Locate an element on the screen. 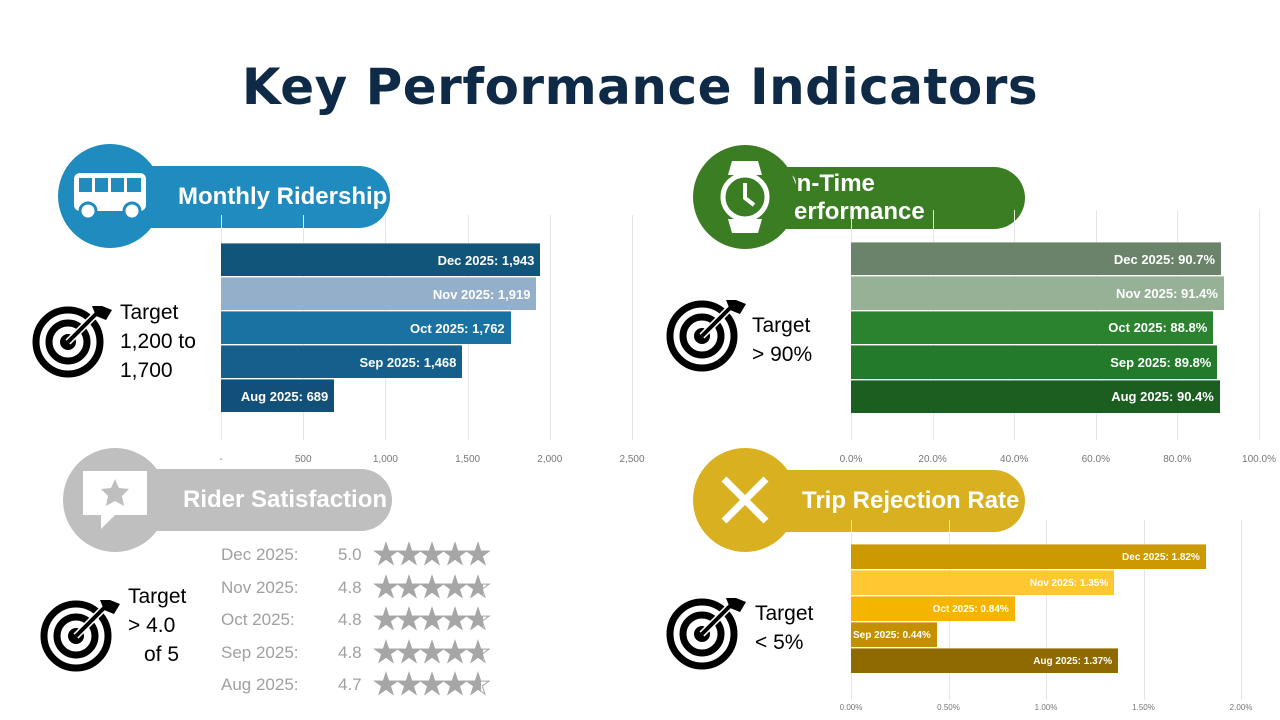 This screenshot has height=720, width=1280. bar-nov-2025: Nov 2025: 1,919 is located at coordinates (379, 293).